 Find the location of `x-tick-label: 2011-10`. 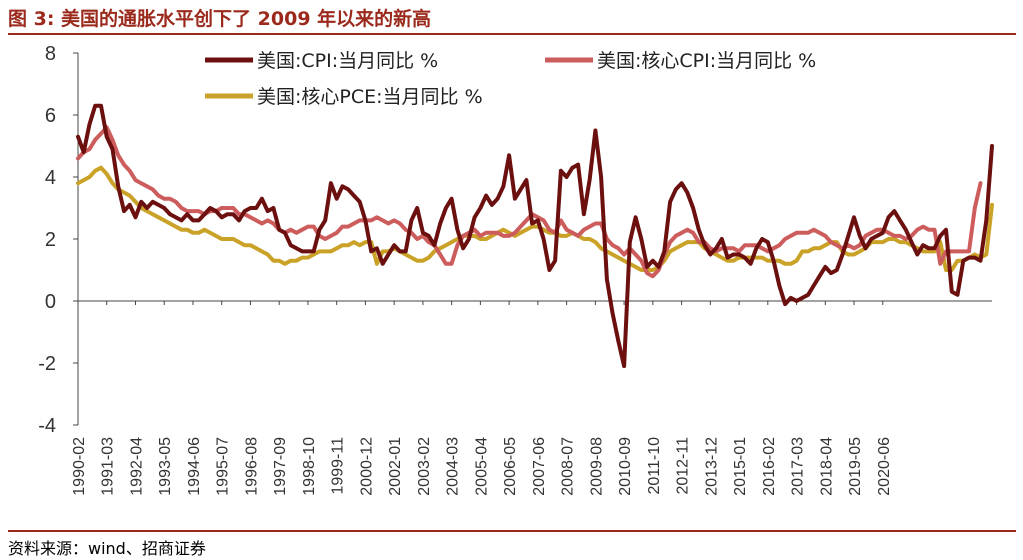

x-tick-label: 2011-10 is located at coordinates (654, 466).